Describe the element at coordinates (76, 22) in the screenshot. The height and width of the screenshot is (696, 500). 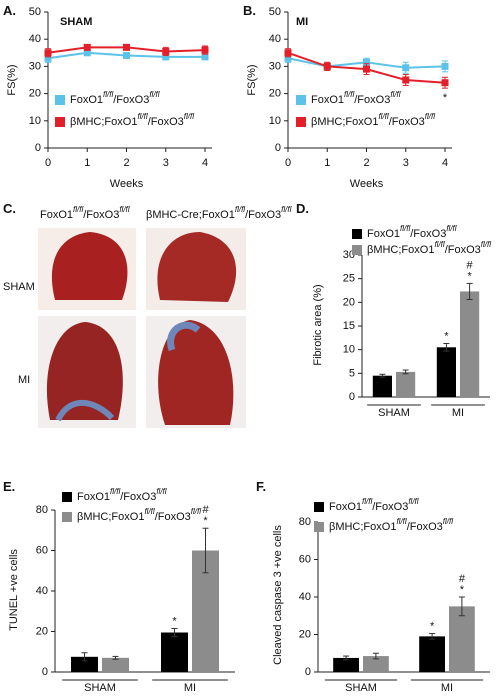
I see `chart-title: SHAM` at that location.